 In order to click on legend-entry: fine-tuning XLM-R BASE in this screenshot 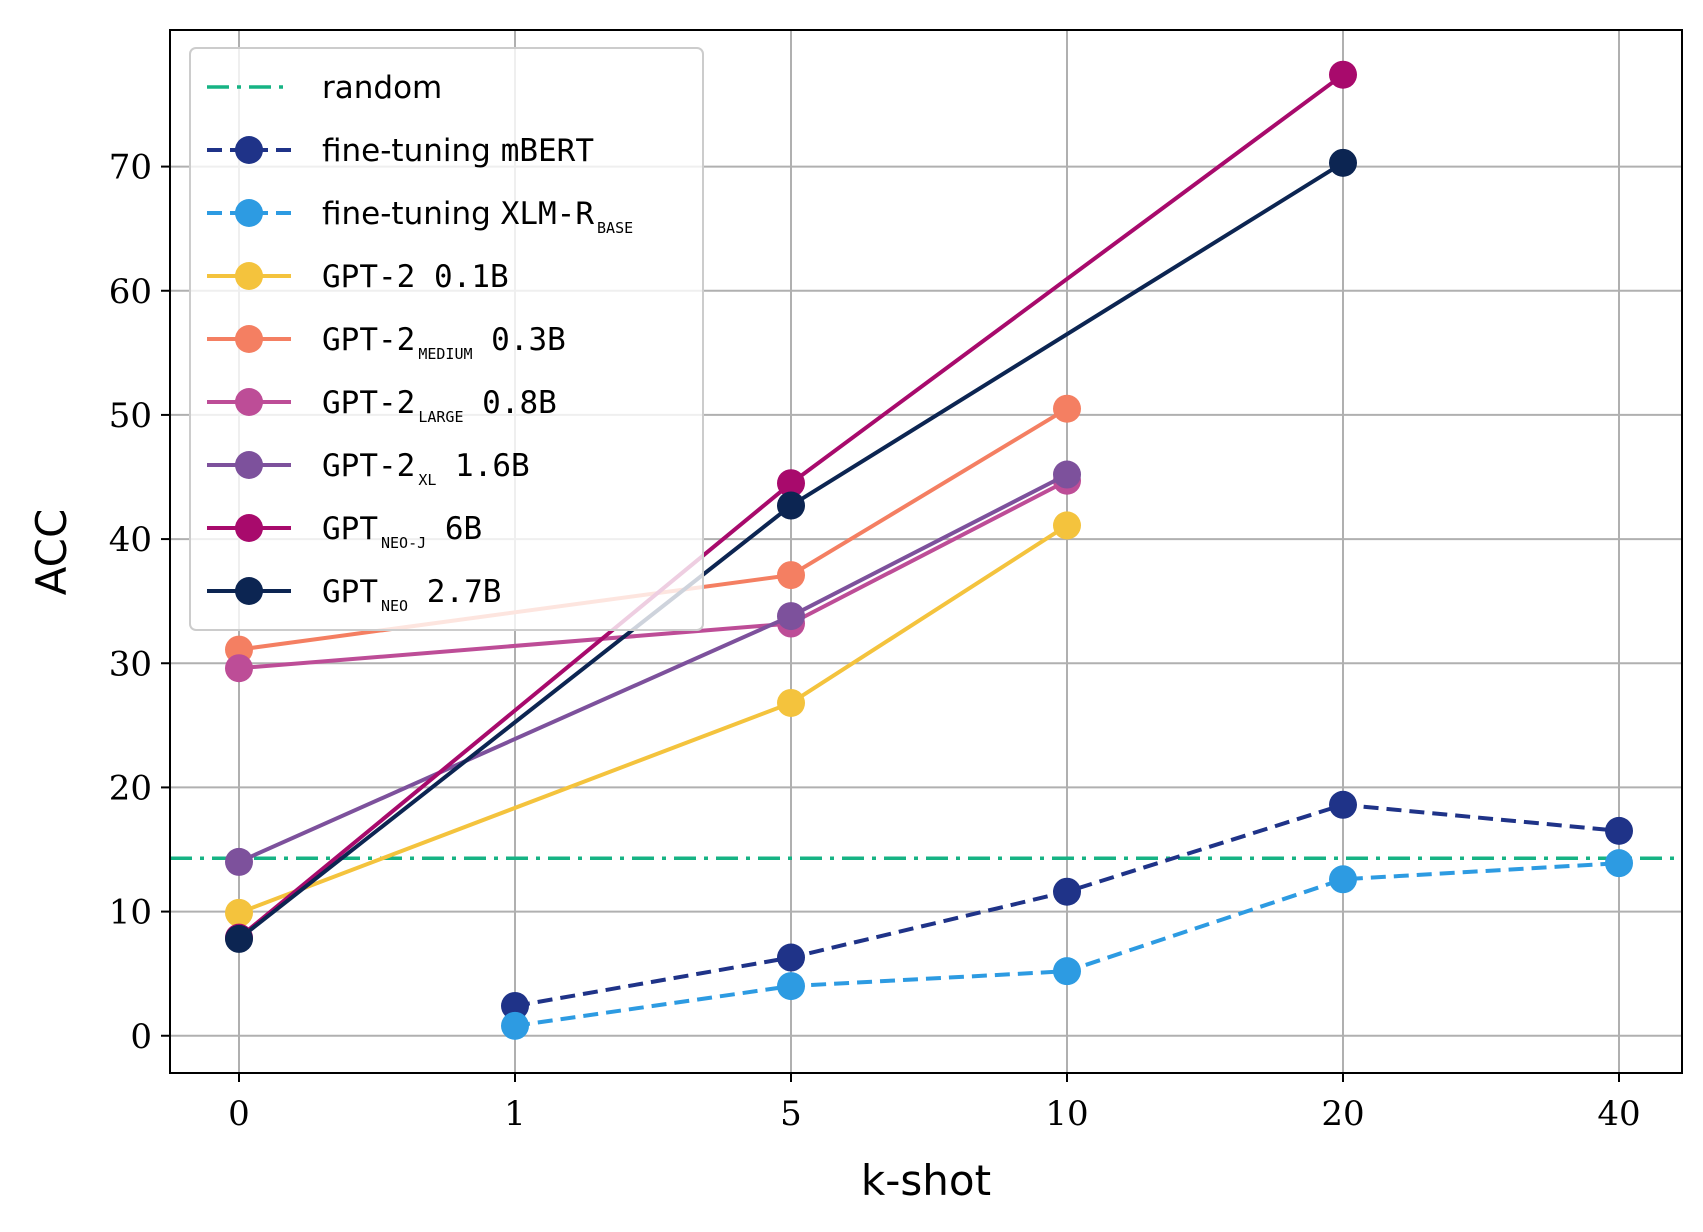, I will do `click(420, 216)`.